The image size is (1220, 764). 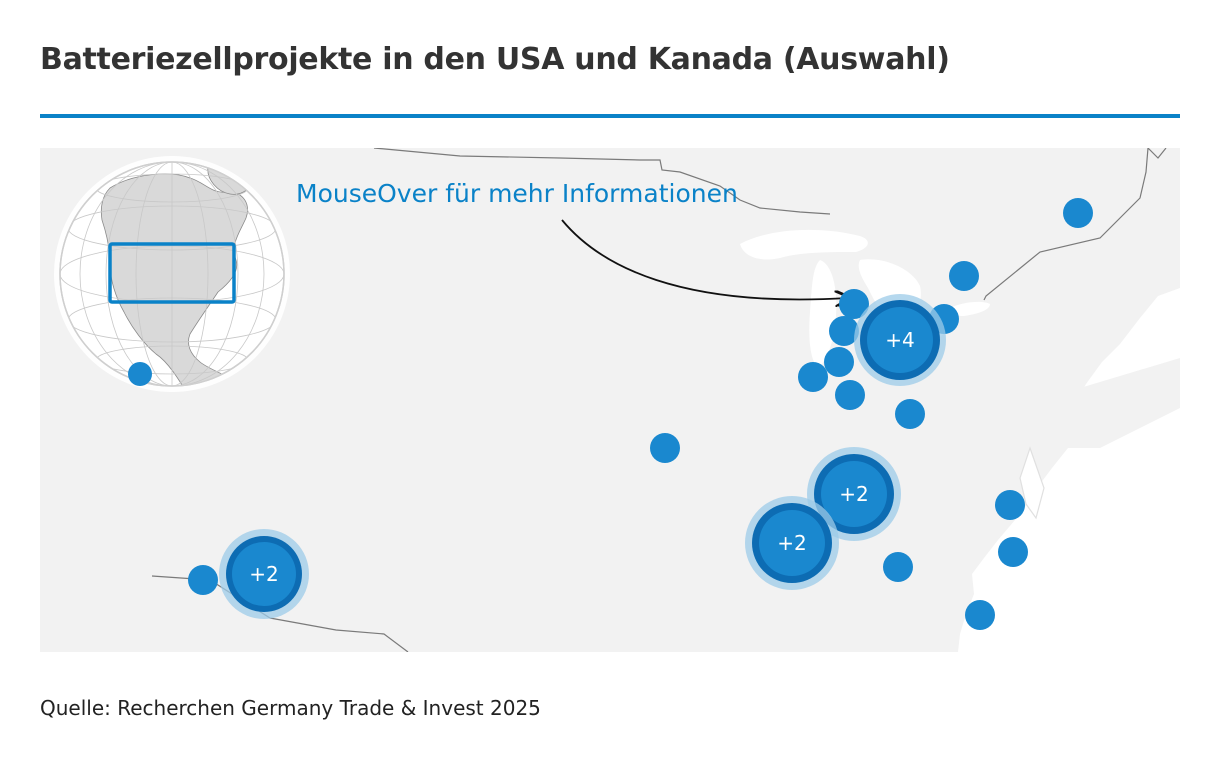 I want to click on hint-arrow, so click(x=704, y=259).